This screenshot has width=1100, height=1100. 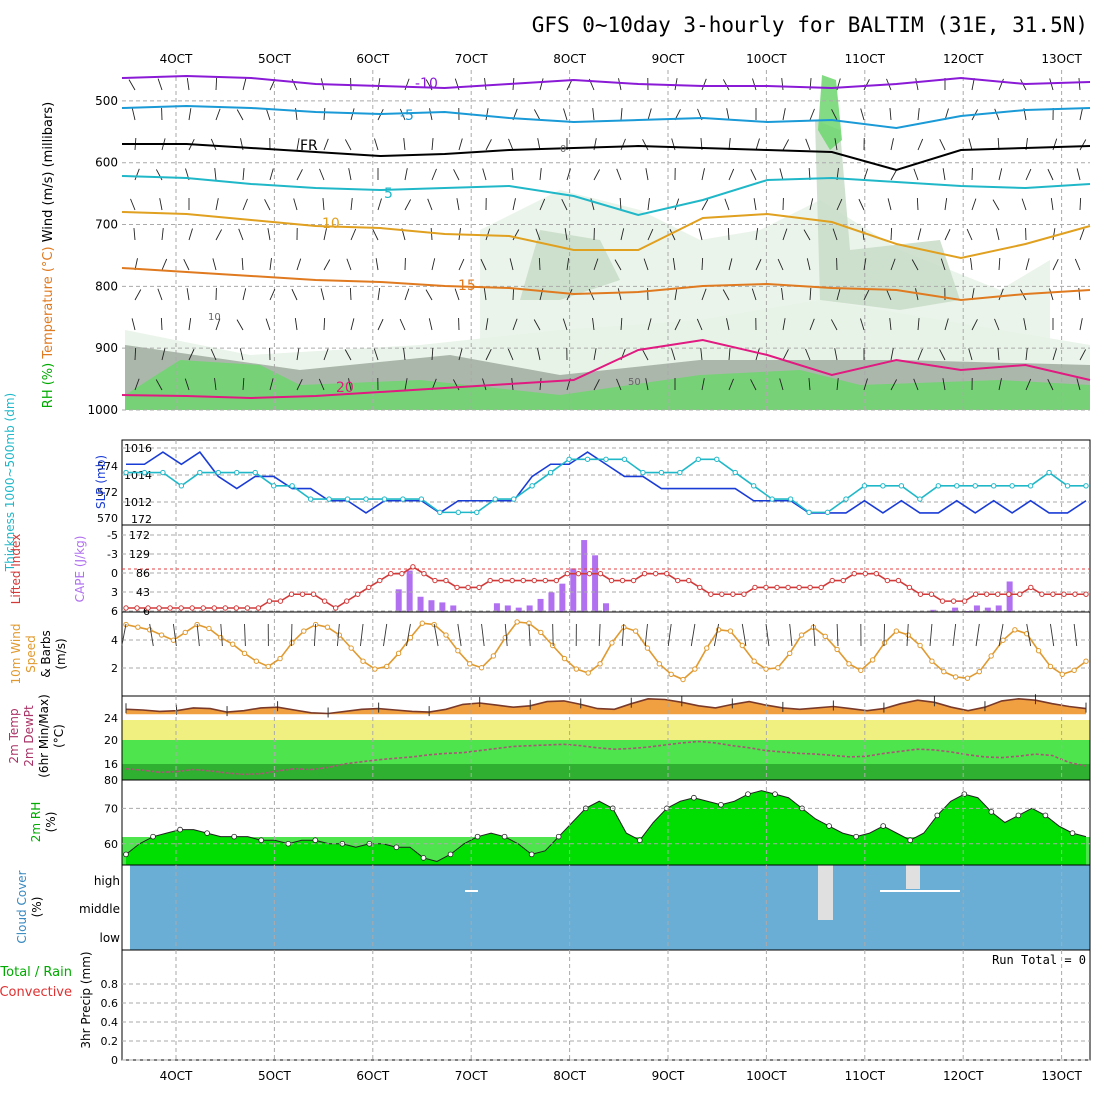 I want to click on precip-ylabel-part: 3hr Precip (mm), so click(x=86, y=999).